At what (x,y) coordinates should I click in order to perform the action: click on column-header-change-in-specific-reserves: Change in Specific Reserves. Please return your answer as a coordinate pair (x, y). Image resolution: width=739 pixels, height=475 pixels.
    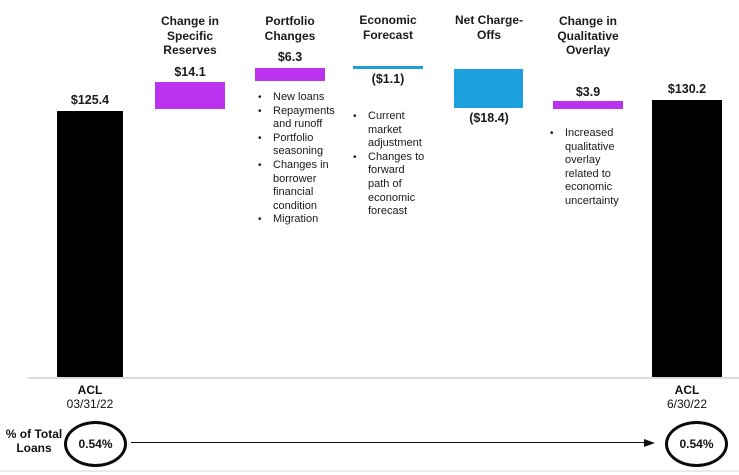
    Looking at the image, I should click on (189, 35).